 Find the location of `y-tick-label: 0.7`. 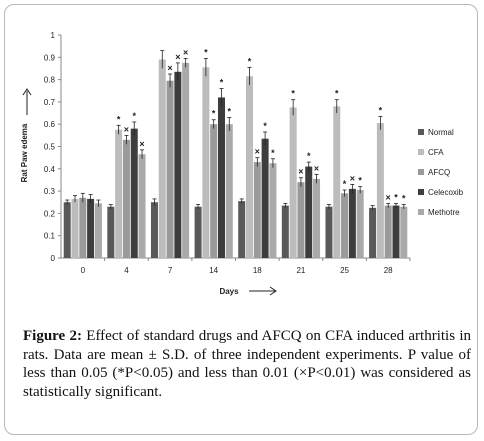

y-tick-label: 0.7 is located at coordinates (50, 102).